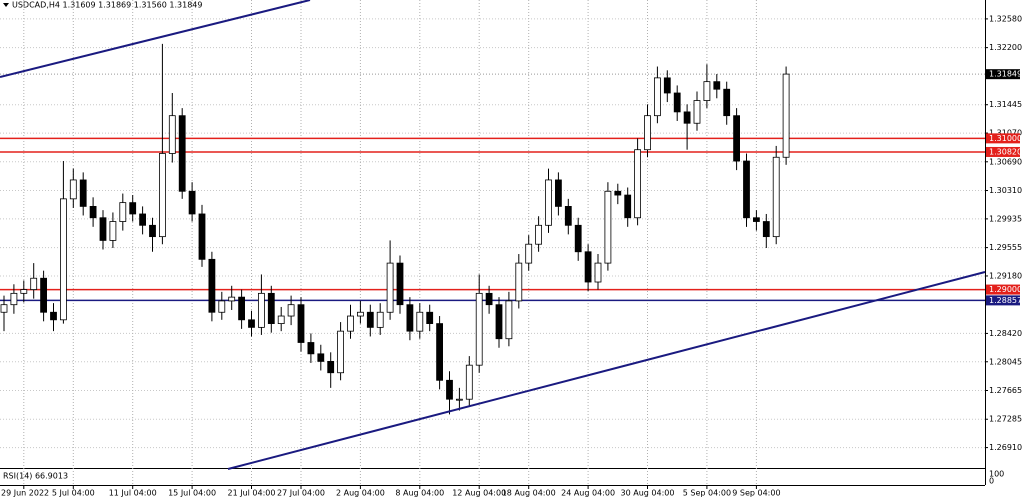 The width and height of the screenshot is (1024, 500). I want to click on x-tick-label: 18 Aug 04:00, so click(529, 493).